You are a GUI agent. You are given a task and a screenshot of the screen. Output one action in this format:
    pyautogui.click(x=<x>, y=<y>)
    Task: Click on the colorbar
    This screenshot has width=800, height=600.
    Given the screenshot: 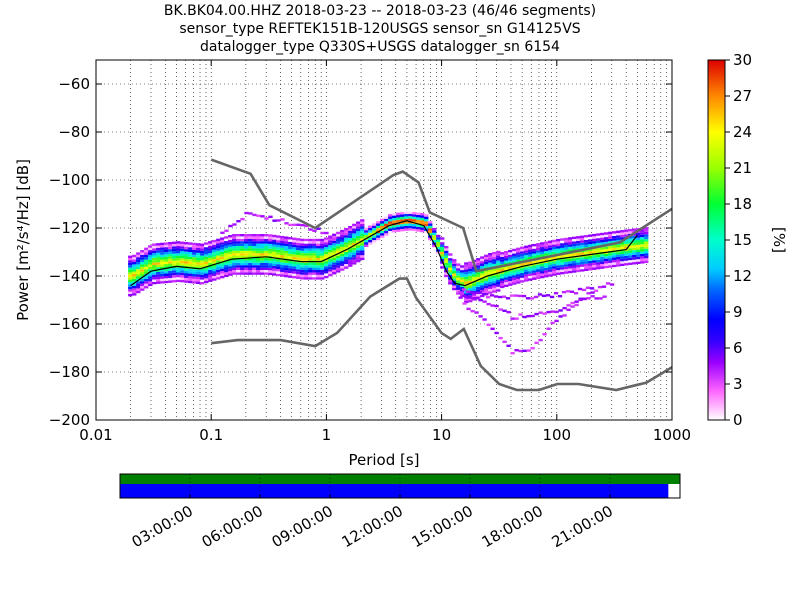 What is the action you would take?
    pyautogui.click(x=716, y=240)
    